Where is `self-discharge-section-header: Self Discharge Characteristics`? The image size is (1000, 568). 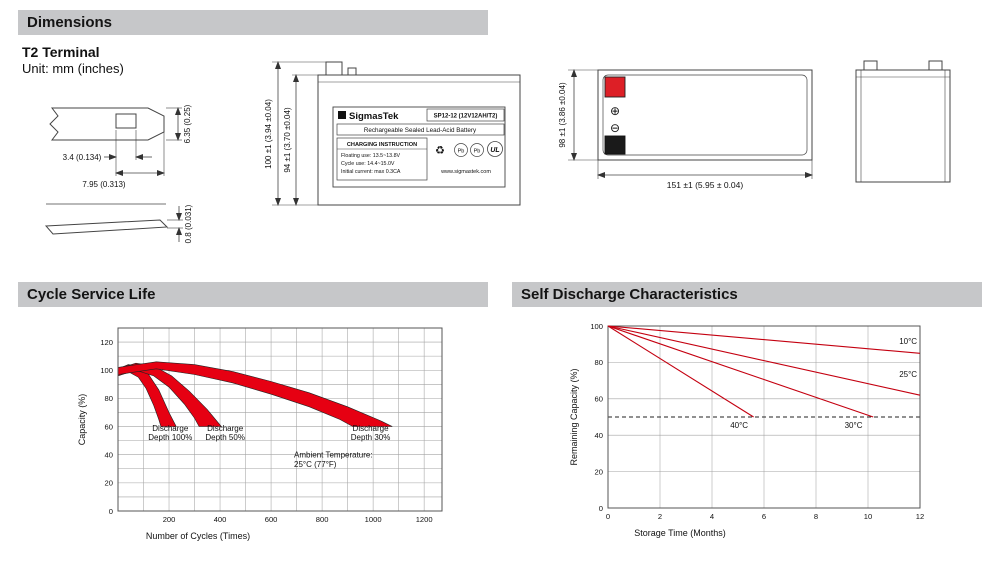
self-discharge-section-header: Self Discharge Characteristics is located at coordinates (747, 294).